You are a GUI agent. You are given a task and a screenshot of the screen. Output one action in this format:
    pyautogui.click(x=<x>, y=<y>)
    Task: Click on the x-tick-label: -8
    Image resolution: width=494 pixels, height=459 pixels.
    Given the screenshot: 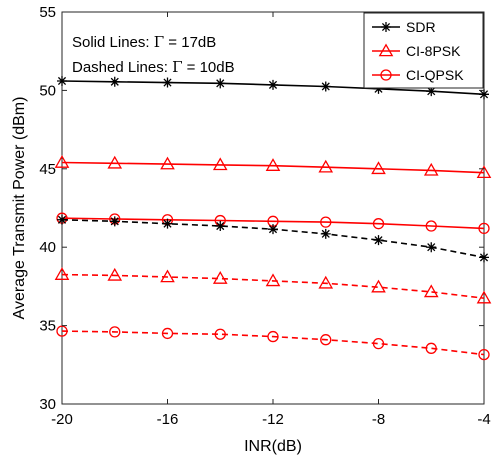 What is the action you would take?
    pyautogui.click(x=378, y=419)
    